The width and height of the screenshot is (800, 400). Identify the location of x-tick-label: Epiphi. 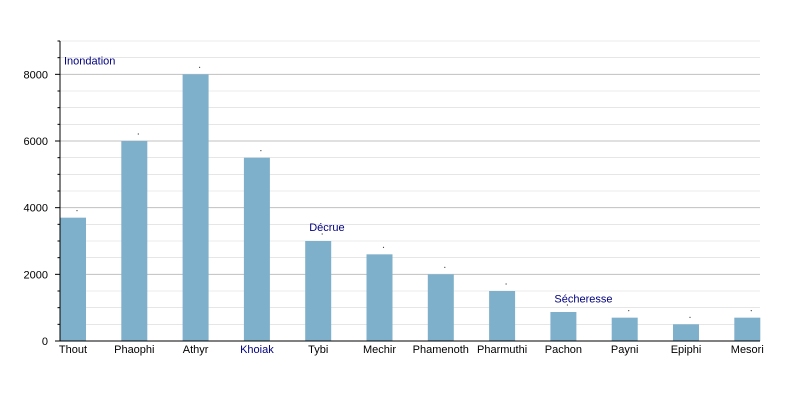
(686, 350).